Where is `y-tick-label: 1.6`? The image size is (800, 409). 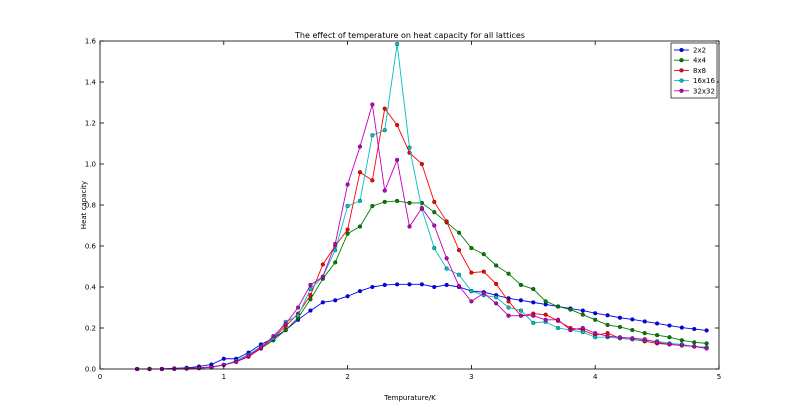
y-tick-label: 1.6 is located at coordinates (91, 42).